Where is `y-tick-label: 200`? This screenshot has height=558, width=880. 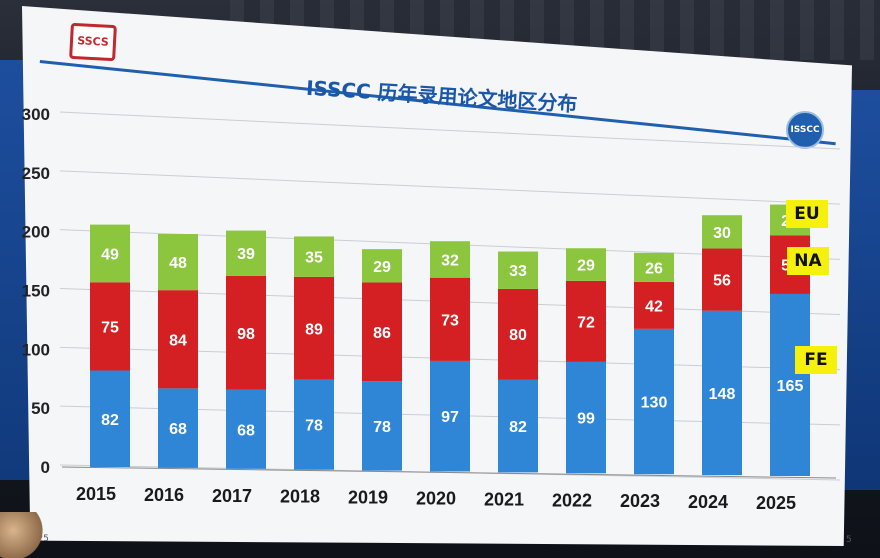 y-tick-label: 200 is located at coordinates (36, 232).